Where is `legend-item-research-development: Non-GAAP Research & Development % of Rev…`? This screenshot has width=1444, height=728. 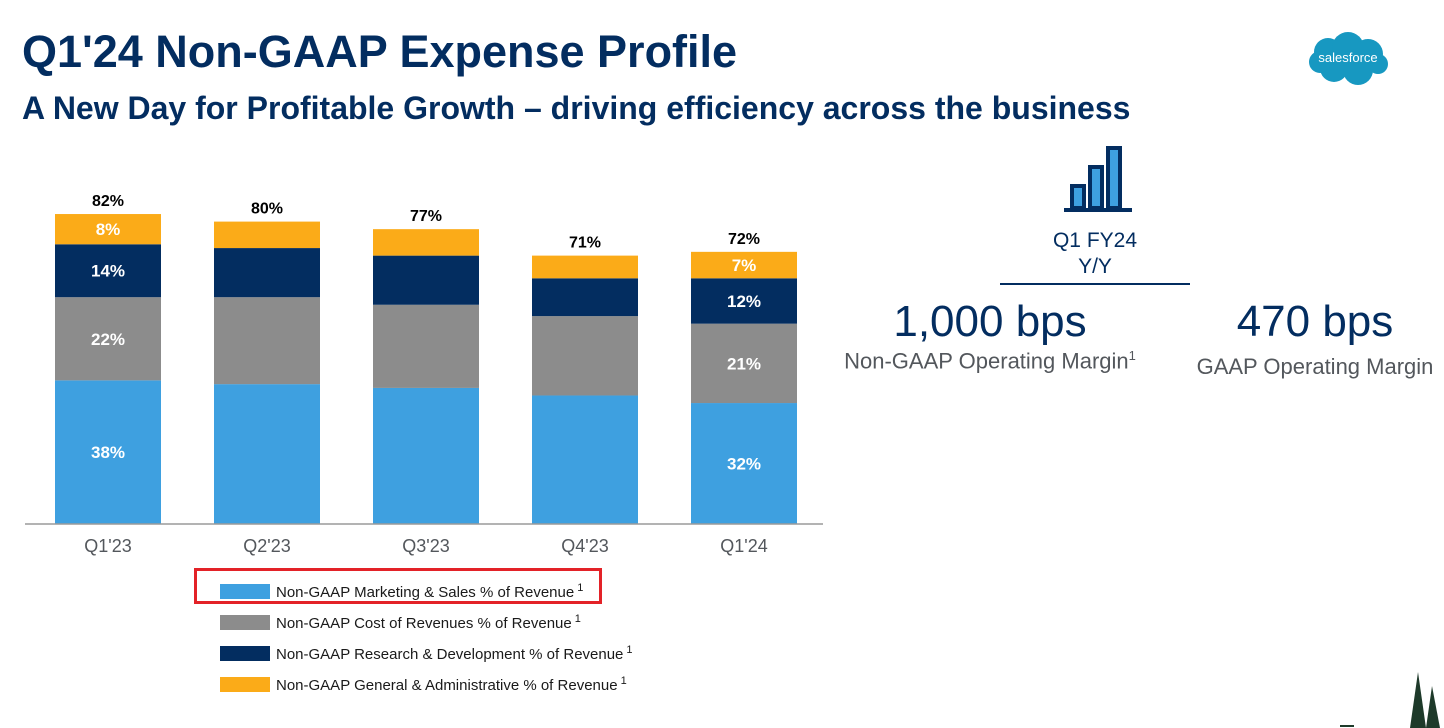 legend-item-research-development: Non-GAAP Research & Development % of Rev… is located at coordinates (426, 653).